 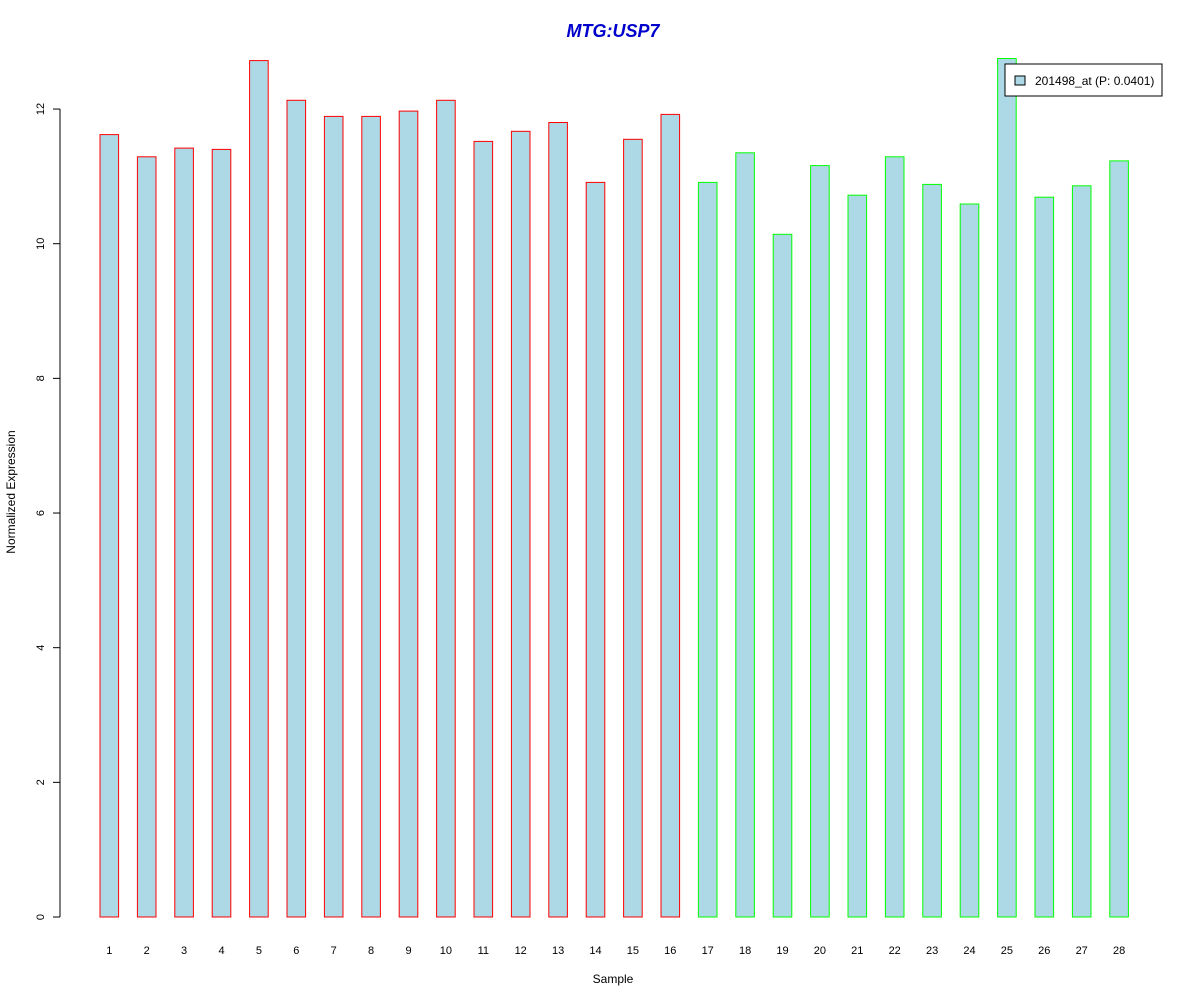 What do you see at coordinates (184, 951) in the screenshot?
I see `x-tick-label: 3` at bounding box center [184, 951].